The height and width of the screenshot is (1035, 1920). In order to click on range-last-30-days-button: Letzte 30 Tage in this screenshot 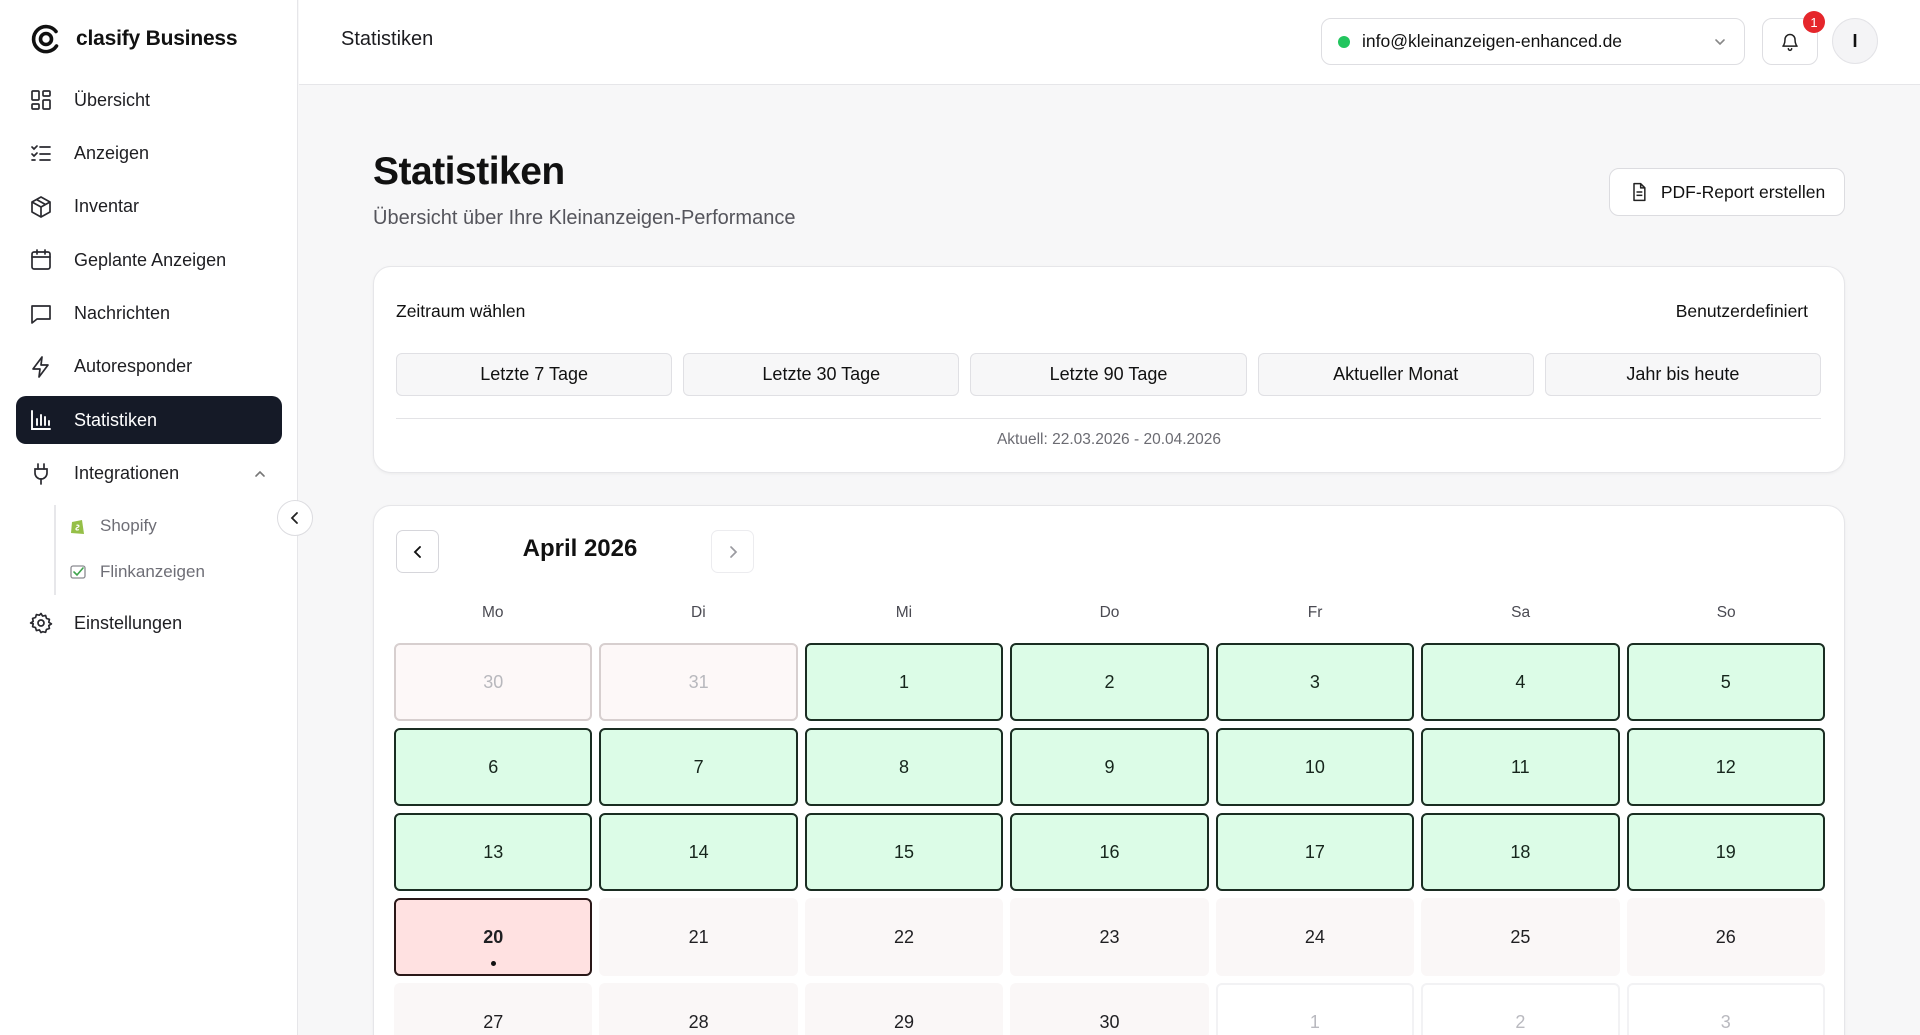, I will do `click(821, 374)`.